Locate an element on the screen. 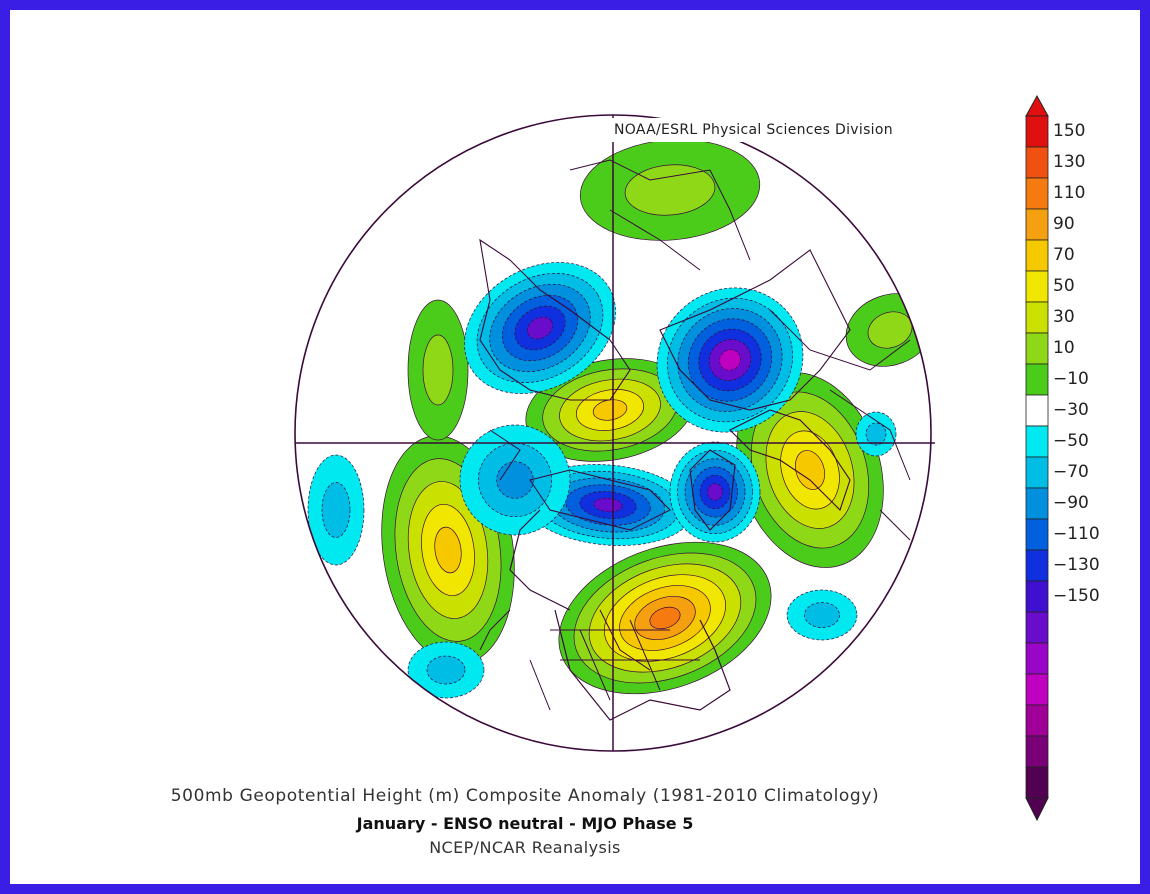 This screenshot has height=894, width=1150. ridge-eastern-north-america is located at coordinates (665, 618).